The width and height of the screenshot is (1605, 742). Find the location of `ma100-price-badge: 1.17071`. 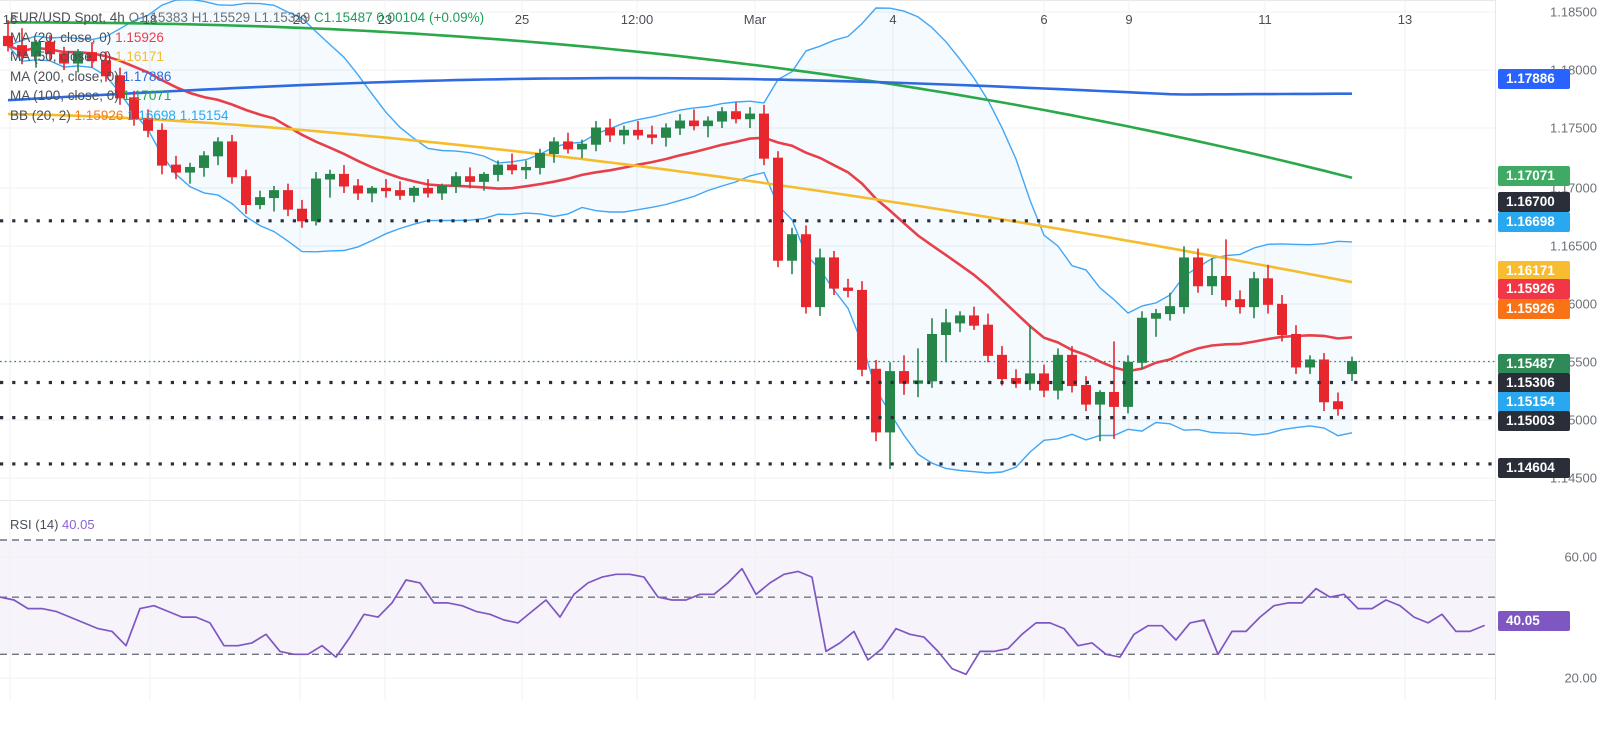

ma100-price-badge: 1.17071 is located at coordinates (1534, 176).